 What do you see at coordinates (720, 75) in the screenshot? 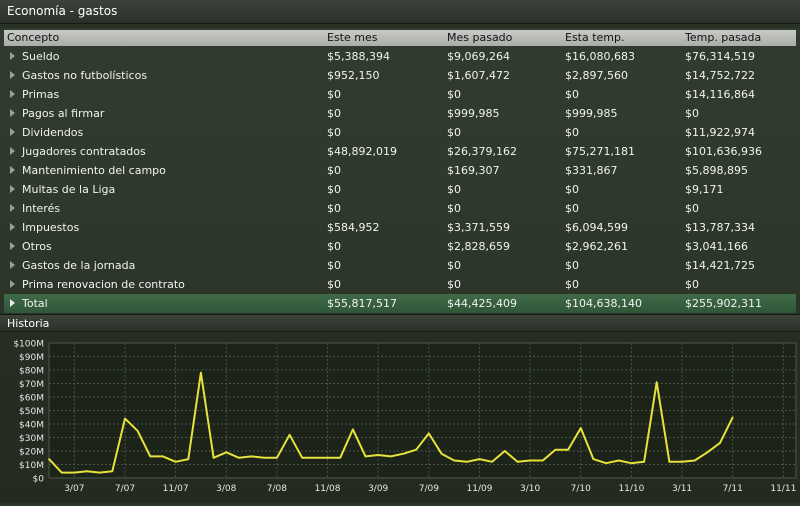
I see `cell-temp-pasada: $14,752,722` at bounding box center [720, 75].